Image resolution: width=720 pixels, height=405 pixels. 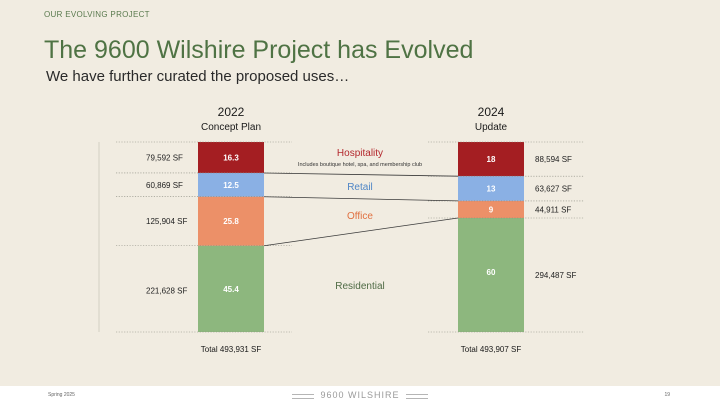 What do you see at coordinates (359, 286) in the screenshot?
I see `category-label-residential: Residential` at bounding box center [359, 286].